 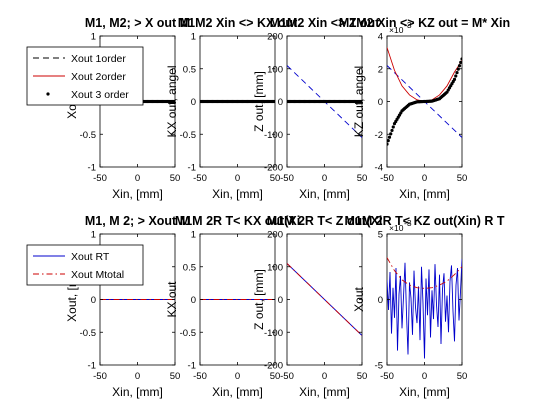 I want to click on legend-entry: Xout 3 order, so click(x=100, y=95).